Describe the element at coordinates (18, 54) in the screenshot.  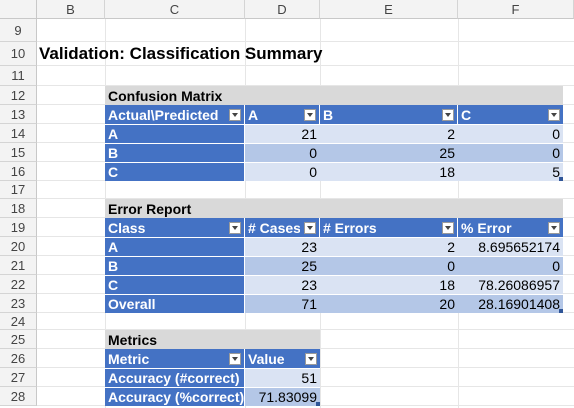
I see `row-header: 10` at that location.